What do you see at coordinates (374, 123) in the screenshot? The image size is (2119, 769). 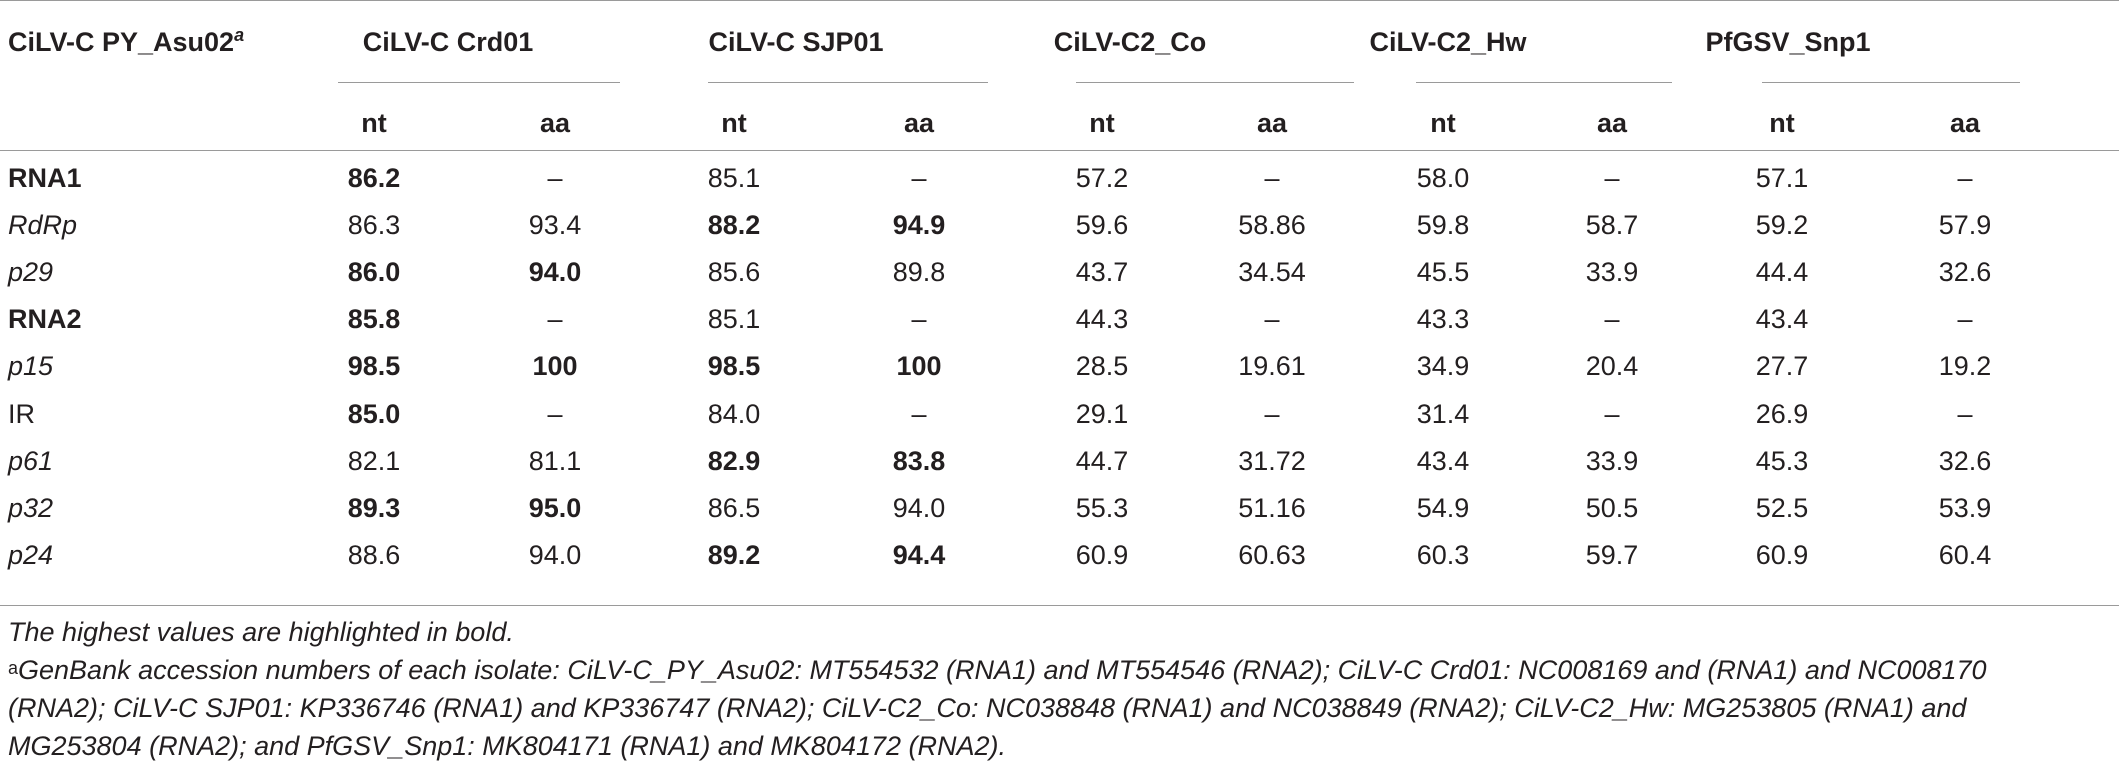 I see `subheader-nt-0: nt` at bounding box center [374, 123].